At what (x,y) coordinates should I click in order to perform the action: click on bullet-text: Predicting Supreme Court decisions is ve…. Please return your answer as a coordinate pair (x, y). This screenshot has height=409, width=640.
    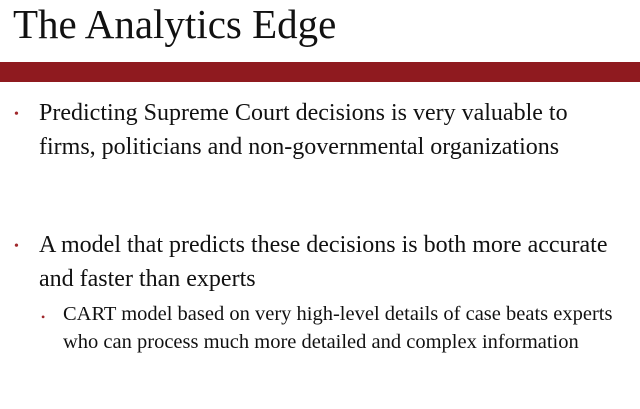
    Looking at the image, I should click on (303, 130).